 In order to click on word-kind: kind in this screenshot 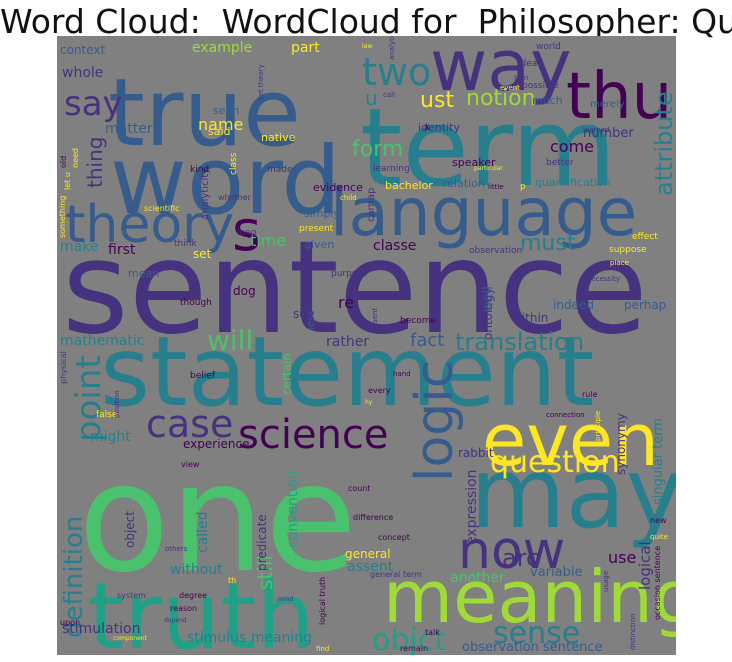, I will do `click(199, 170)`.